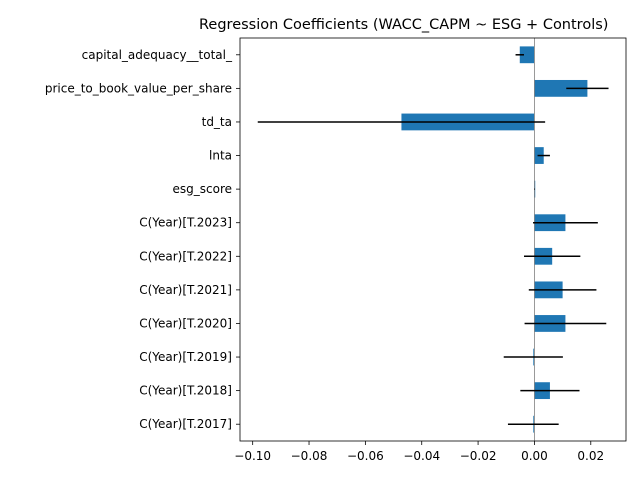  Describe the element at coordinates (185, 256) in the screenshot. I see `category-label: C(Year)[T.2022]` at that location.